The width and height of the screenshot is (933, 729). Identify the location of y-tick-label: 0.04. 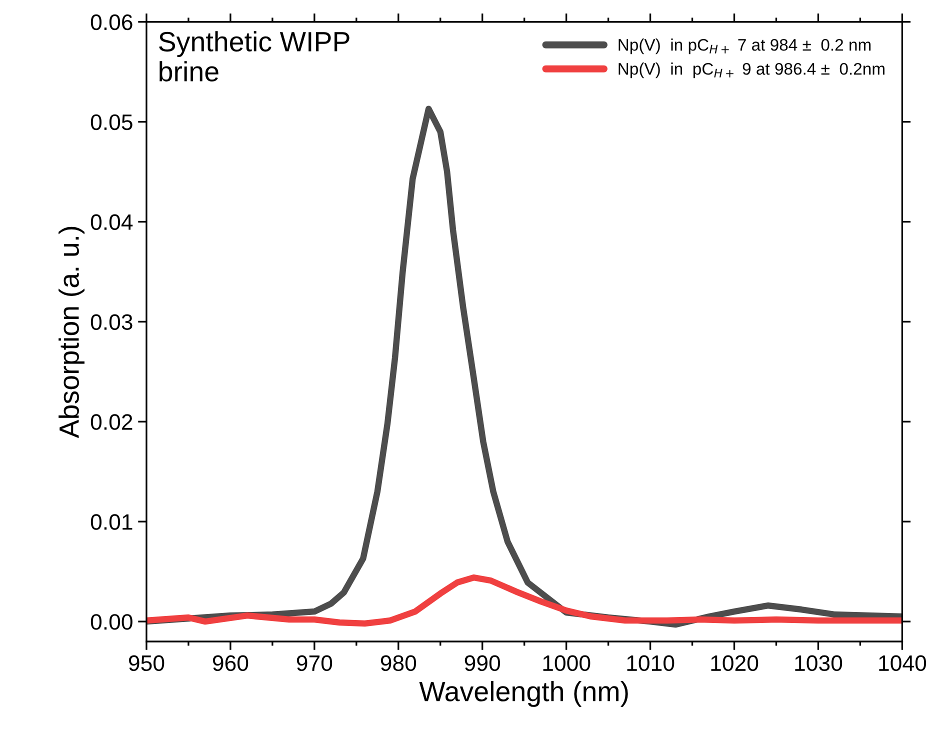
(111, 222).